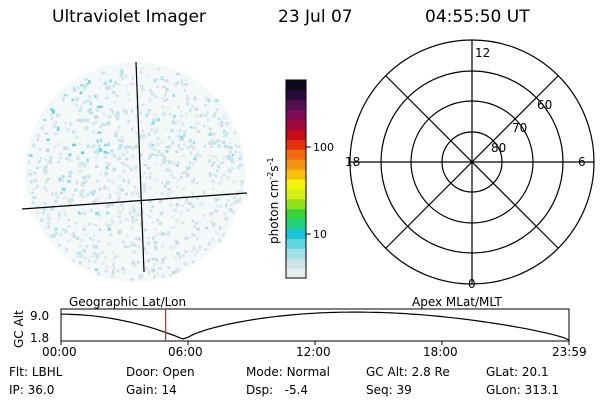  Describe the element at coordinates (315, 343) in the screenshot. I see `timeline-ticks` at that location.